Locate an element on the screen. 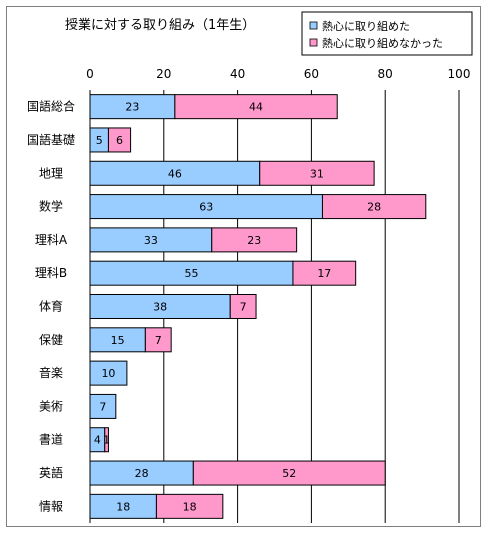 This screenshot has height=535, width=491. x-tick-label-20: 20 is located at coordinates (163, 74).